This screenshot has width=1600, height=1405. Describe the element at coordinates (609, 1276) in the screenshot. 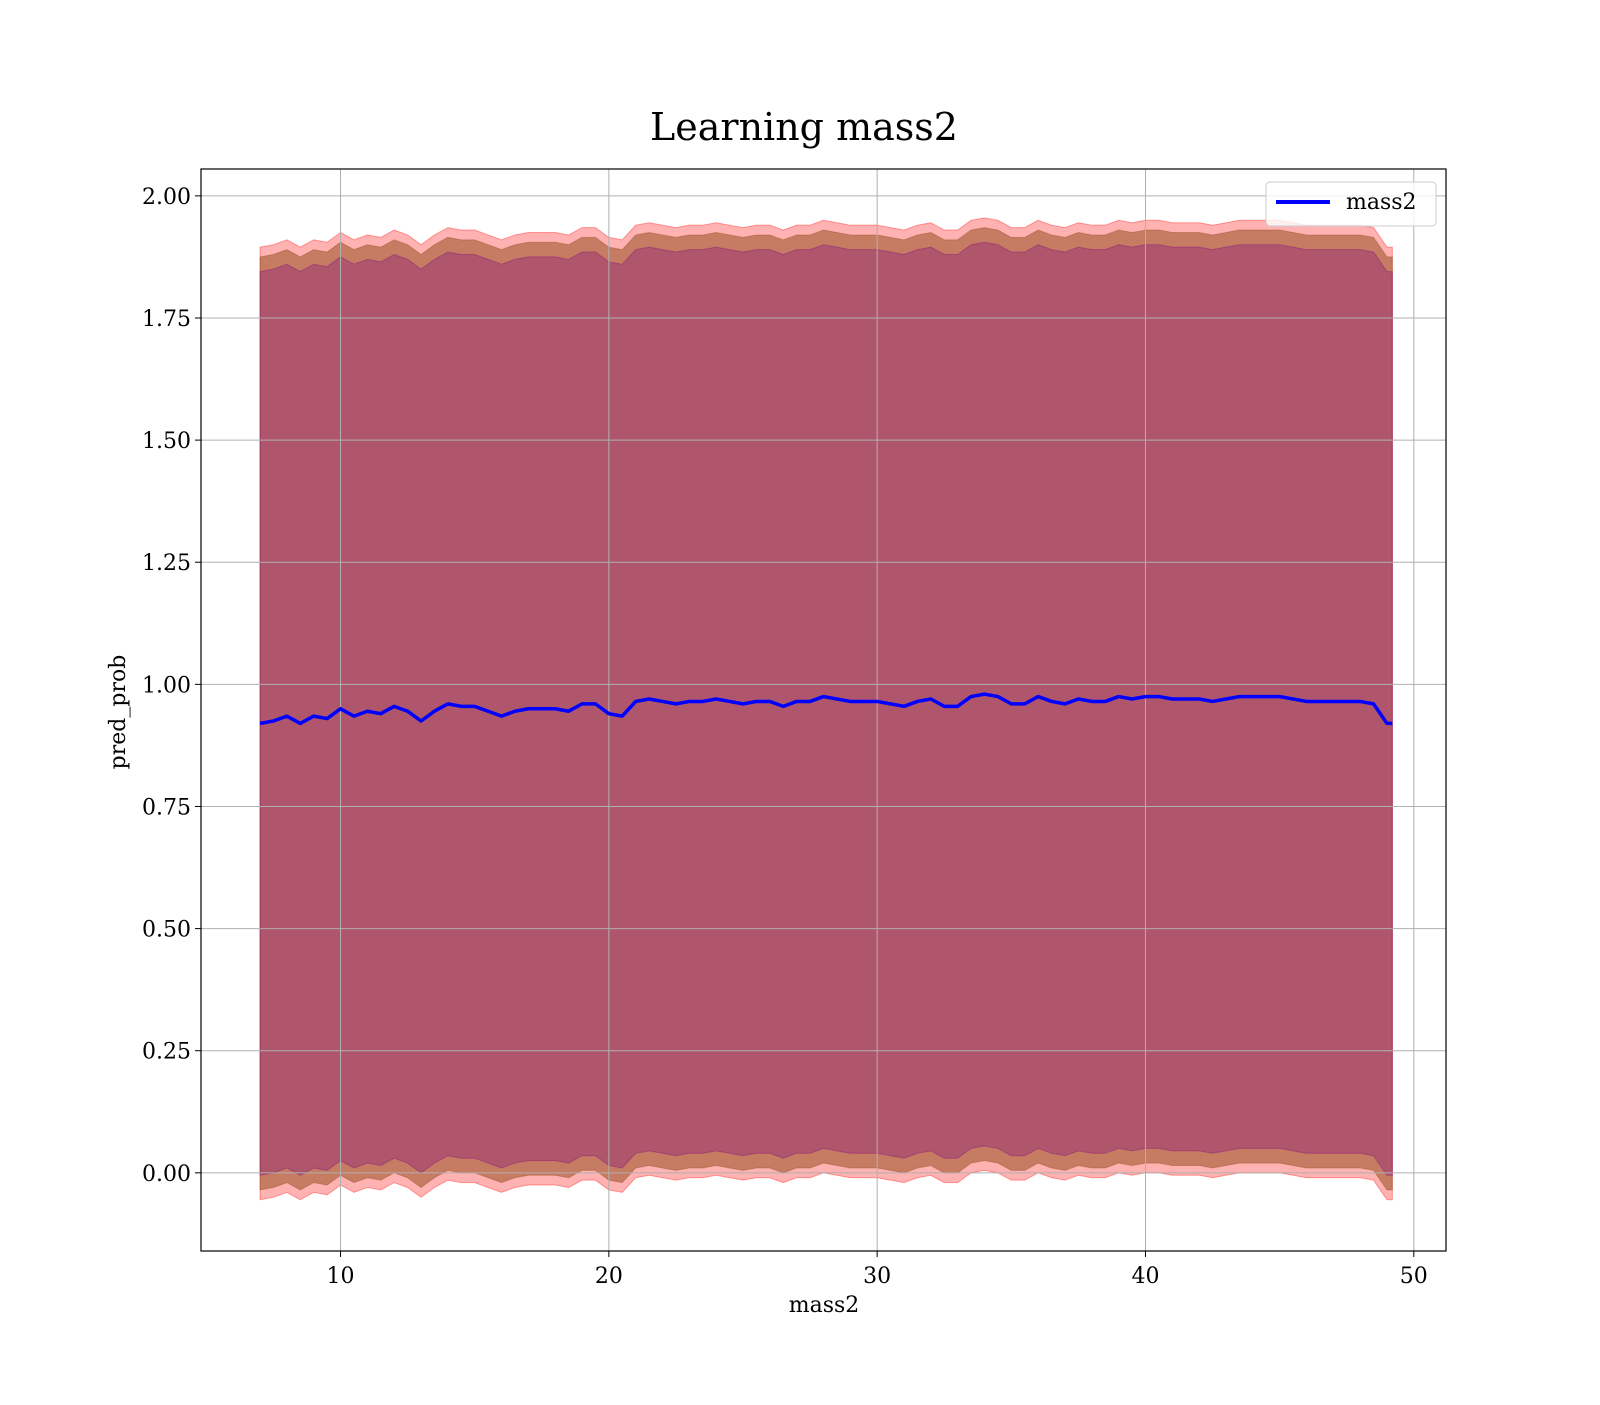

I see `x-tick-label: 20` at that location.